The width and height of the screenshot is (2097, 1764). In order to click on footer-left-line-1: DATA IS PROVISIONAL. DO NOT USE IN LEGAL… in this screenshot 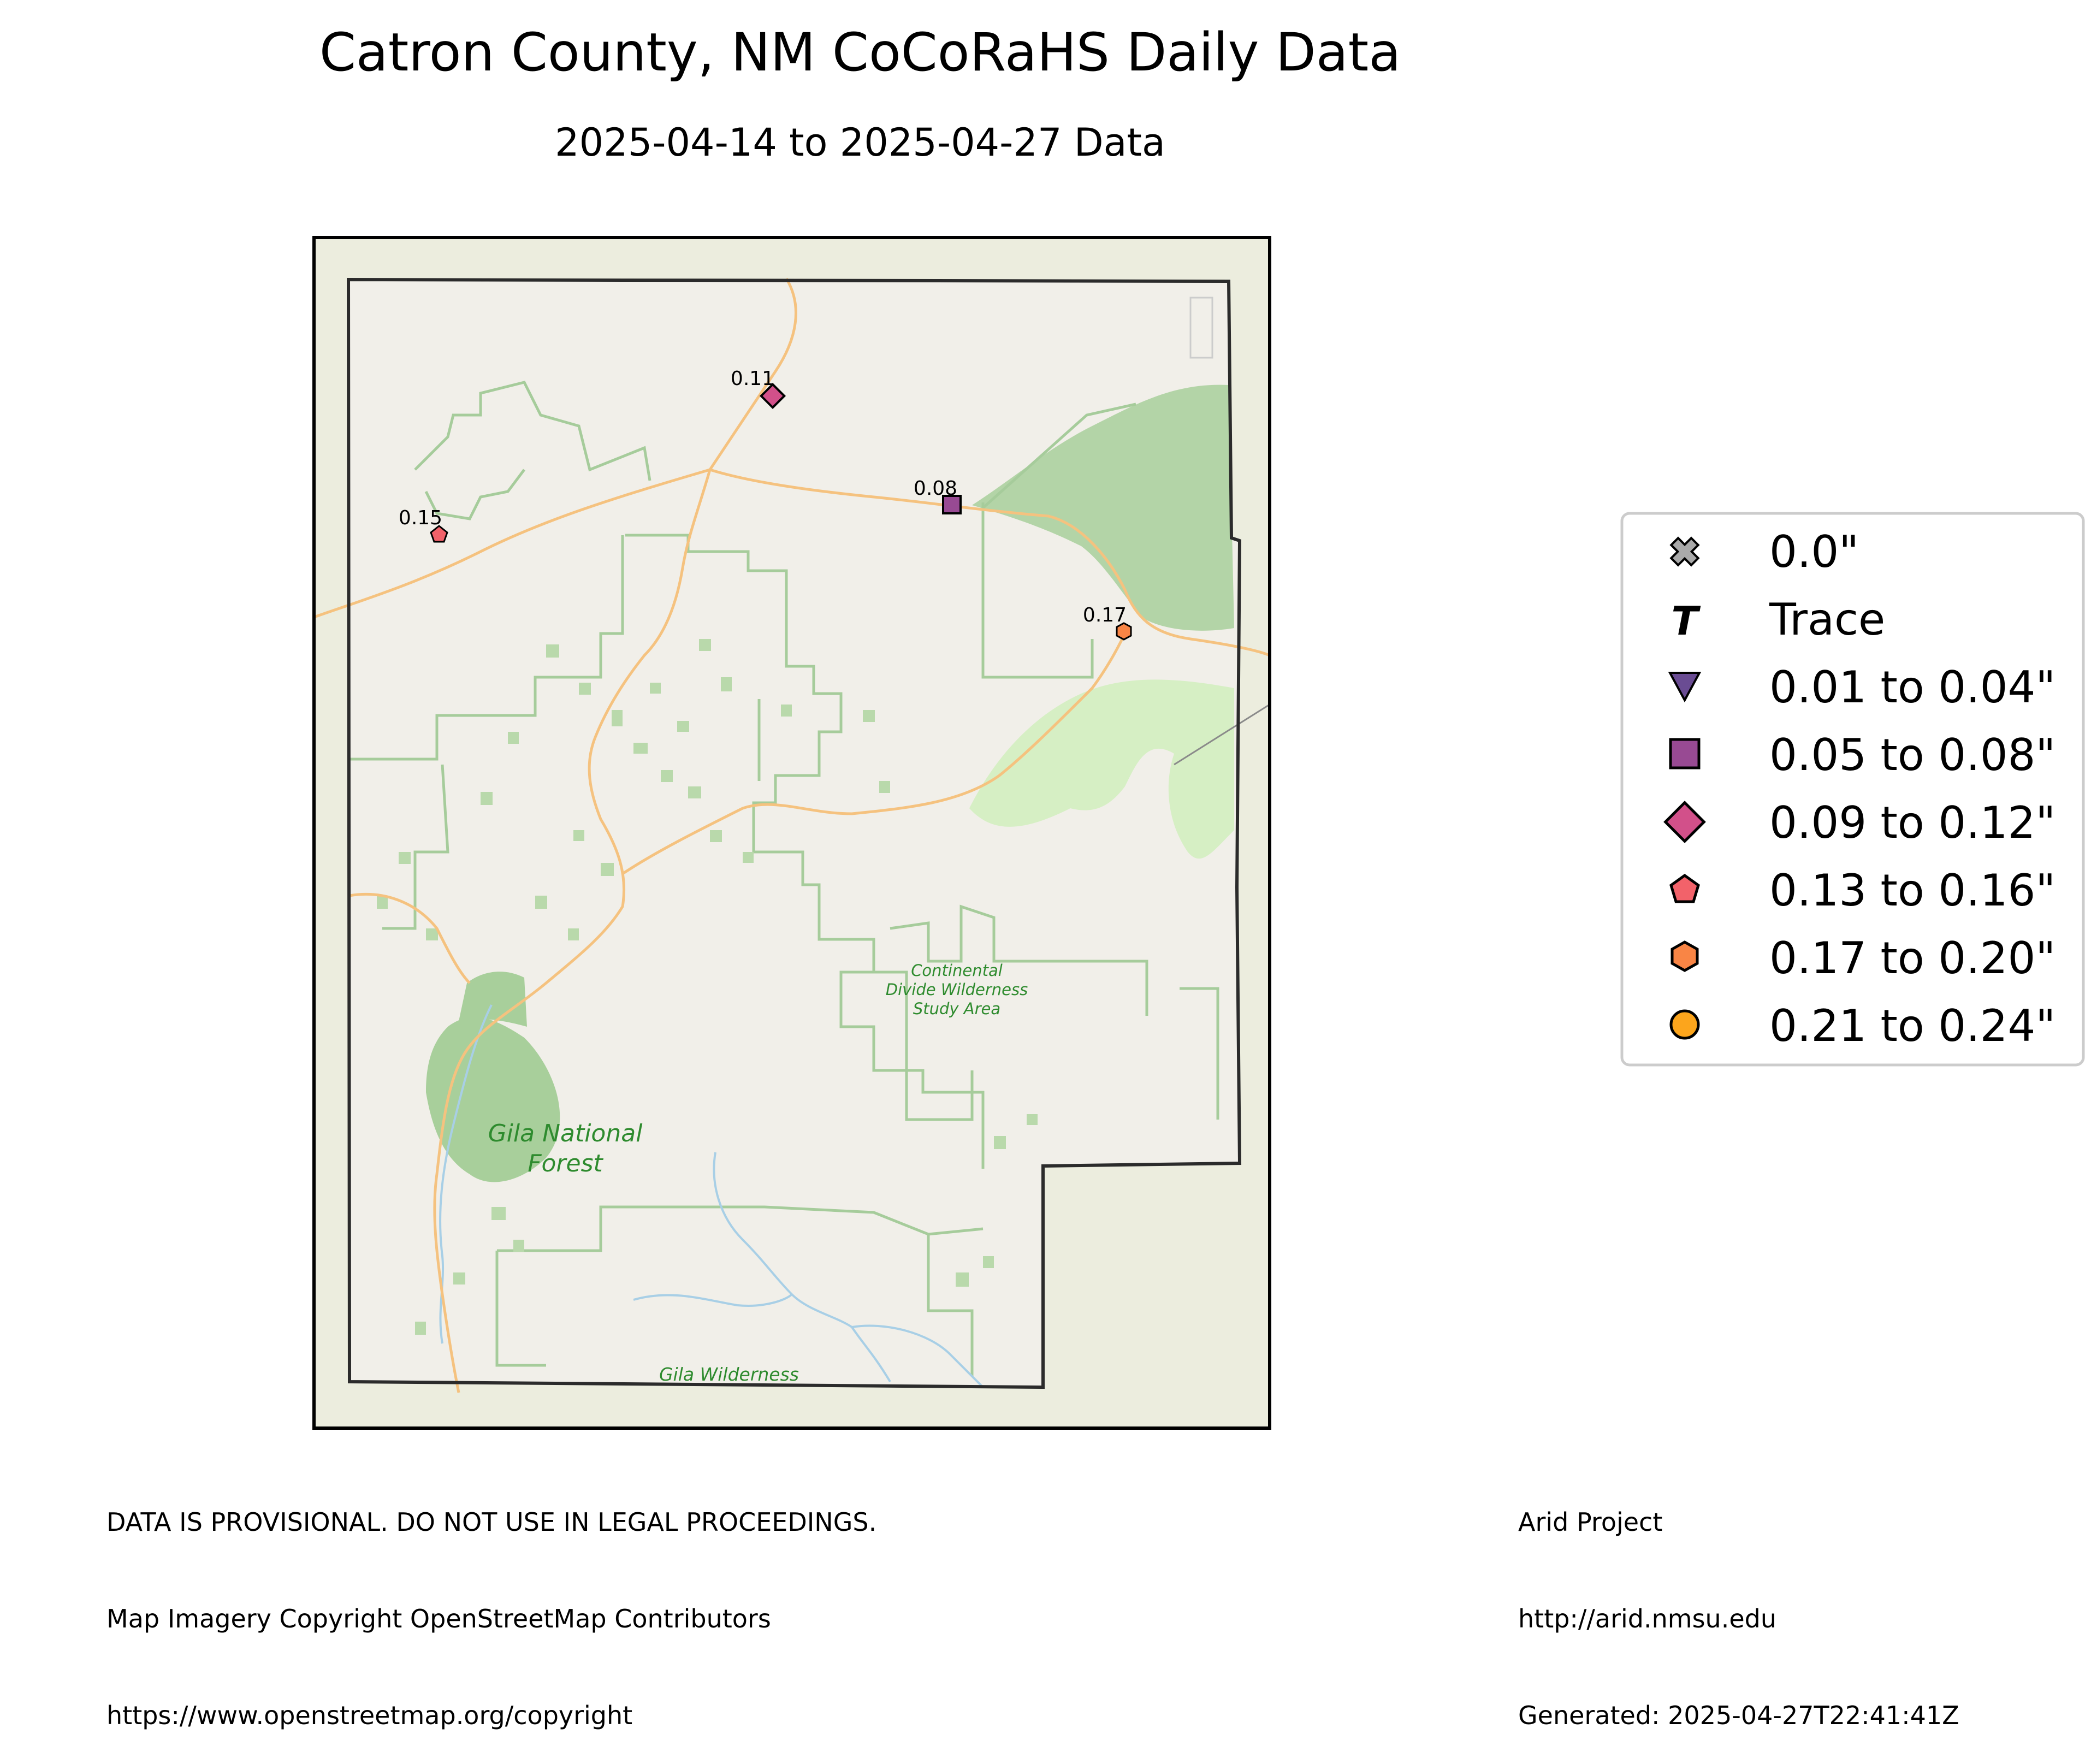, I will do `click(492, 1522)`.